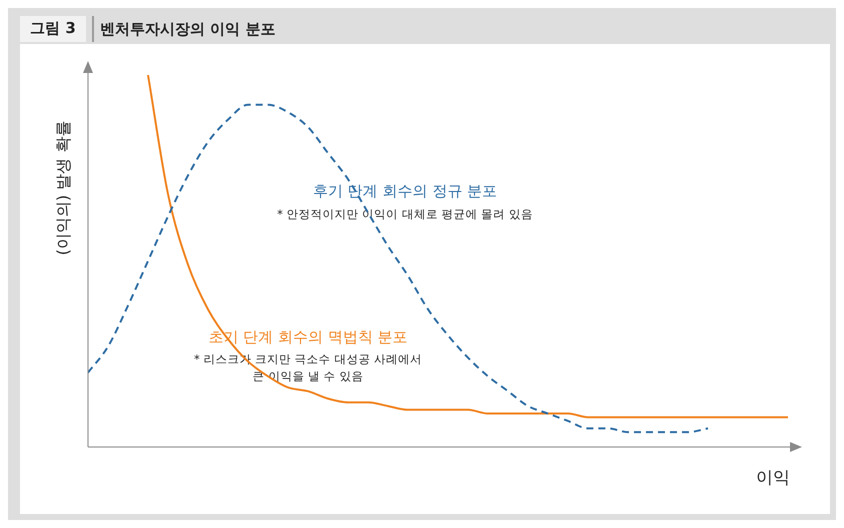 The width and height of the screenshot is (844, 528). What do you see at coordinates (405, 191) in the screenshot?
I see `series-label: 후기 단계 회수의 정규 분포` at bounding box center [405, 191].